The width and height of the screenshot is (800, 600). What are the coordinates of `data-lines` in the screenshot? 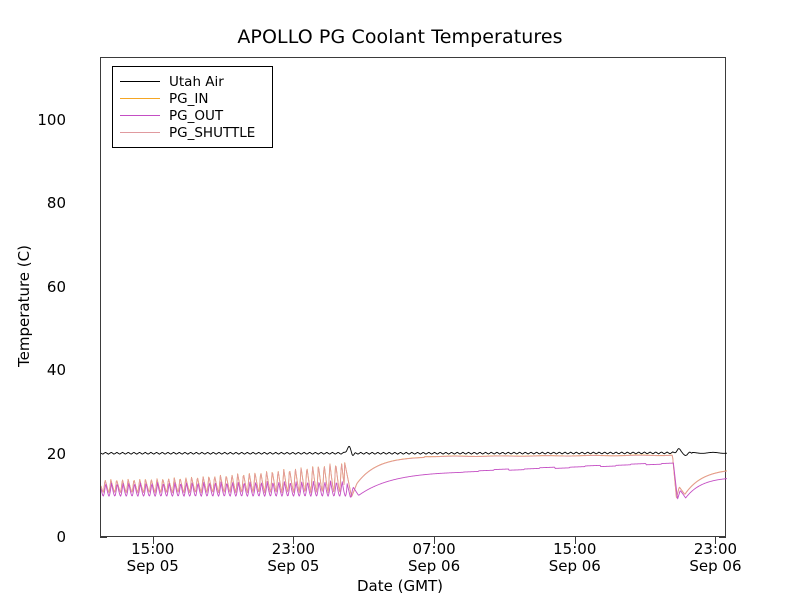 It's located at (414, 472).